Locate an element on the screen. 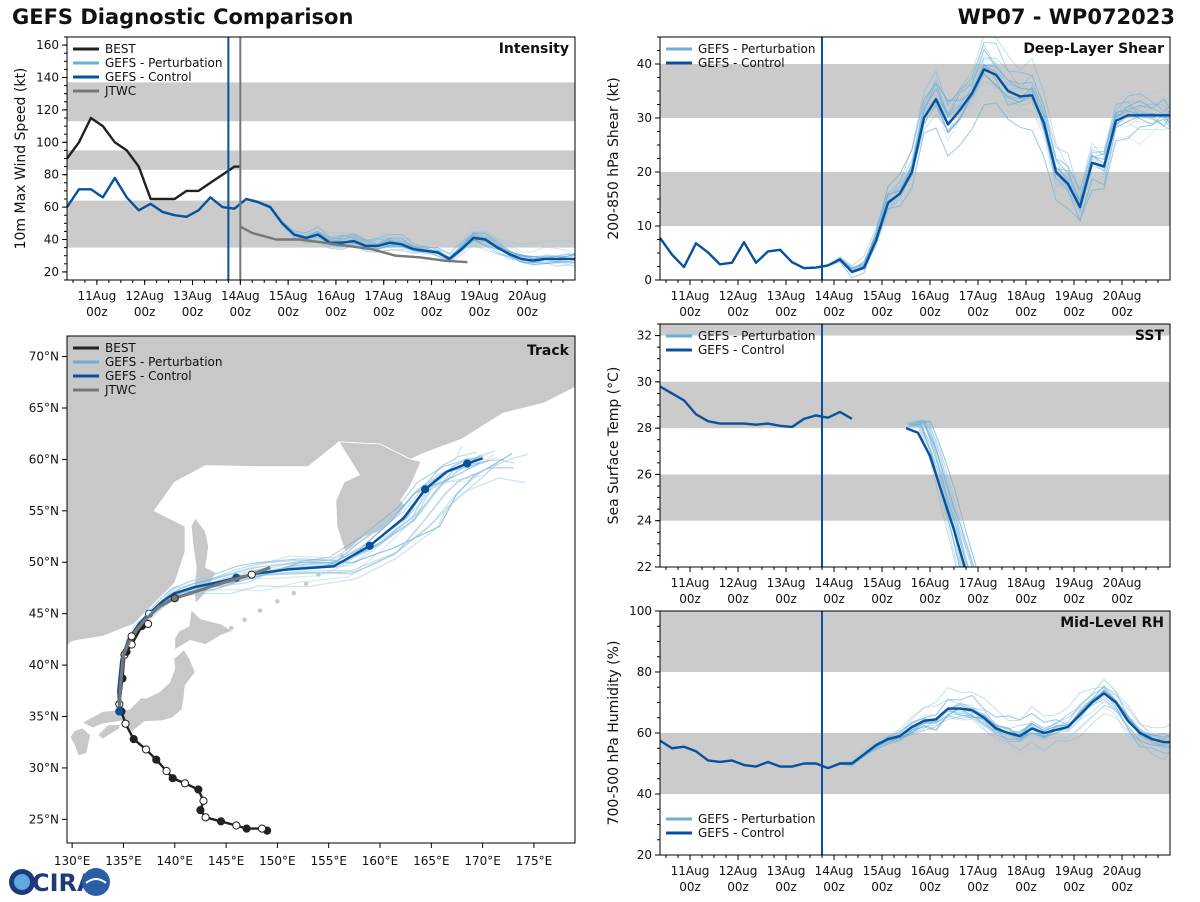 The width and height of the screenshot is (1200, 902). sst-series-gefs-control is located at coordinates (756, 407).